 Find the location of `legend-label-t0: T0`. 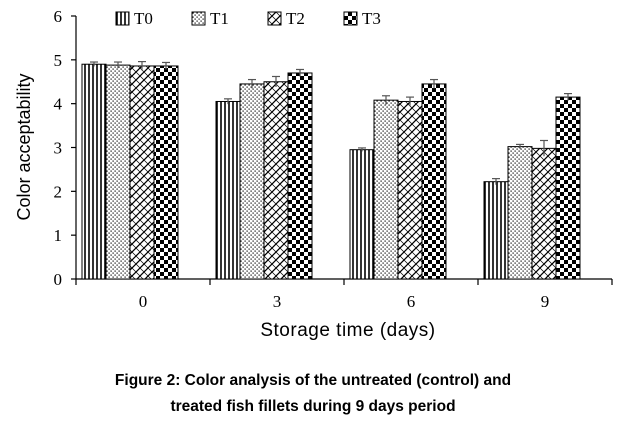

legend-label-t0: T0 is located at coordinates (143, 18).